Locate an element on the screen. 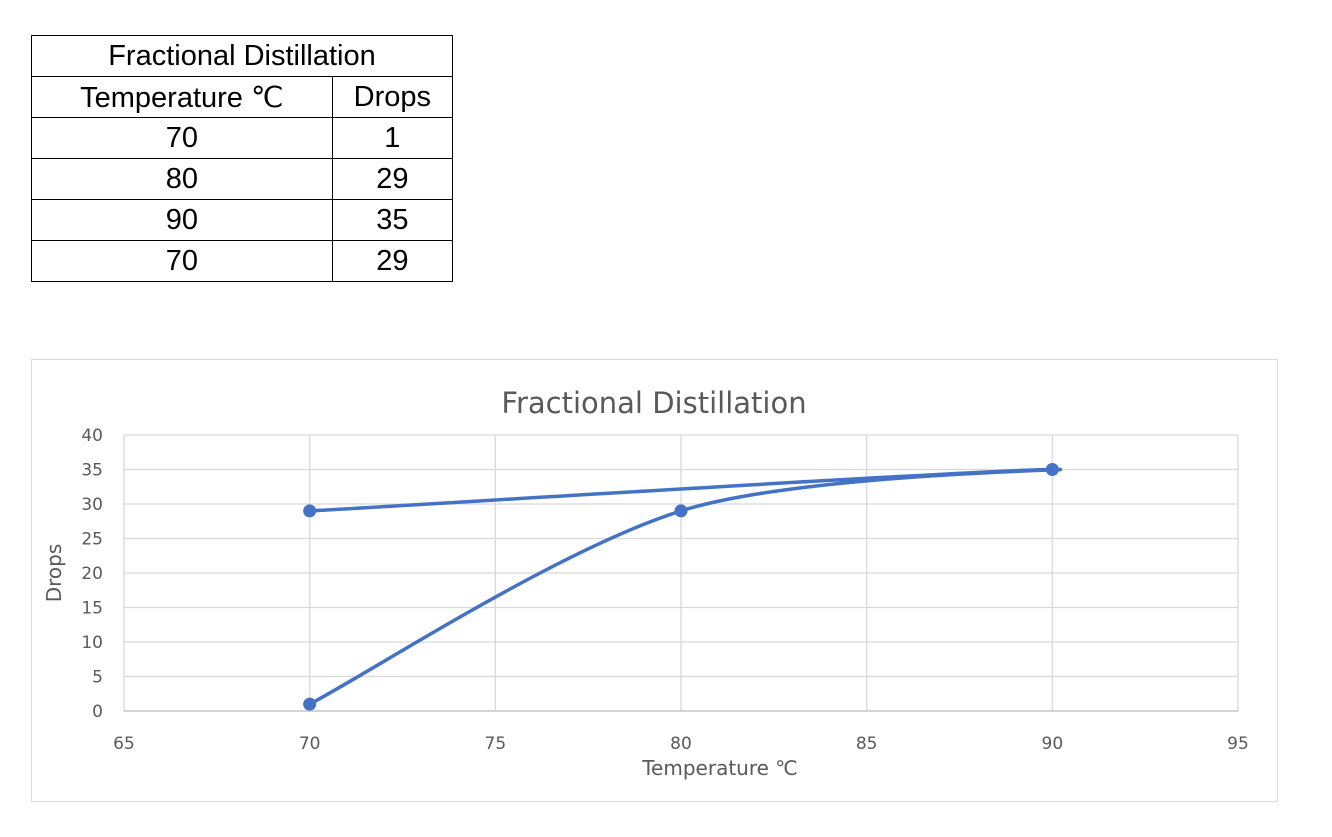 The image size is (1332, 837). table-row: 70 1 is located at coordinates (242, 138).